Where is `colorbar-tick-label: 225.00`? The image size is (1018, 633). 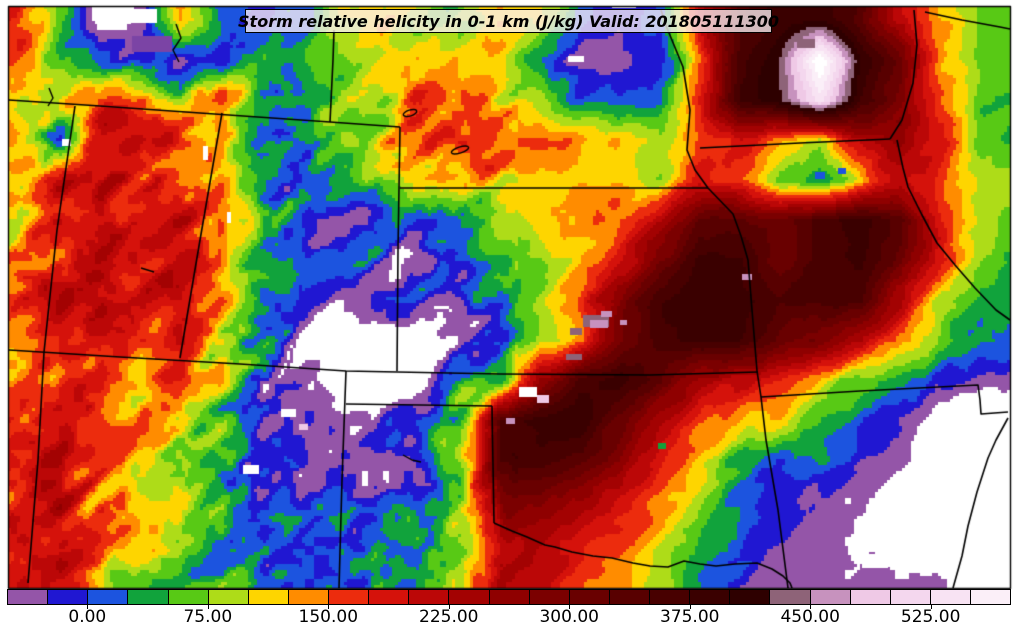
colorbar-tick-label: 225.00 is located at coordinates (449, 617).